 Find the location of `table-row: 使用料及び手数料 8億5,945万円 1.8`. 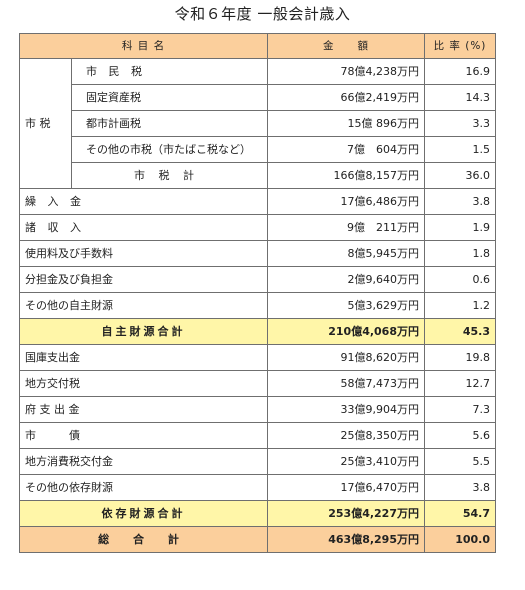

table-row: 使用料及び手数料 8億5,945万円 1.8 is located at coordinates (257, 253).